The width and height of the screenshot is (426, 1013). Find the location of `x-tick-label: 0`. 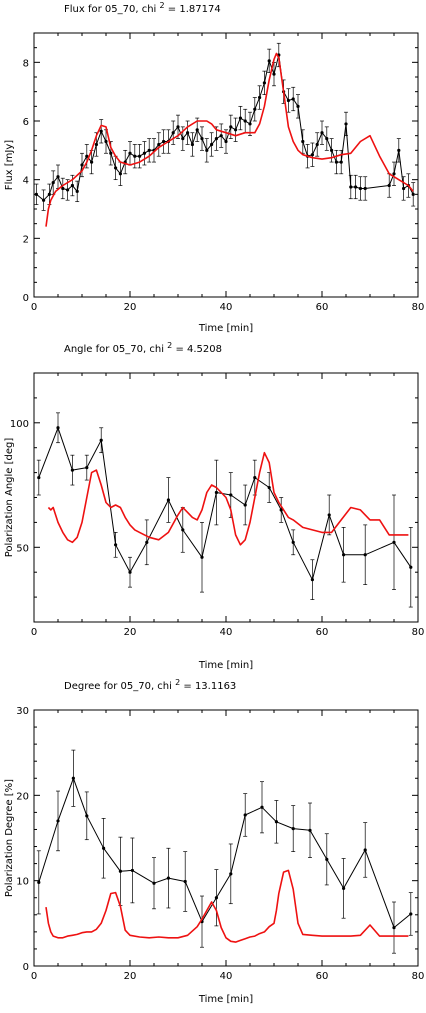

x-tick-label: 0 is located at coordinates (34, 632).